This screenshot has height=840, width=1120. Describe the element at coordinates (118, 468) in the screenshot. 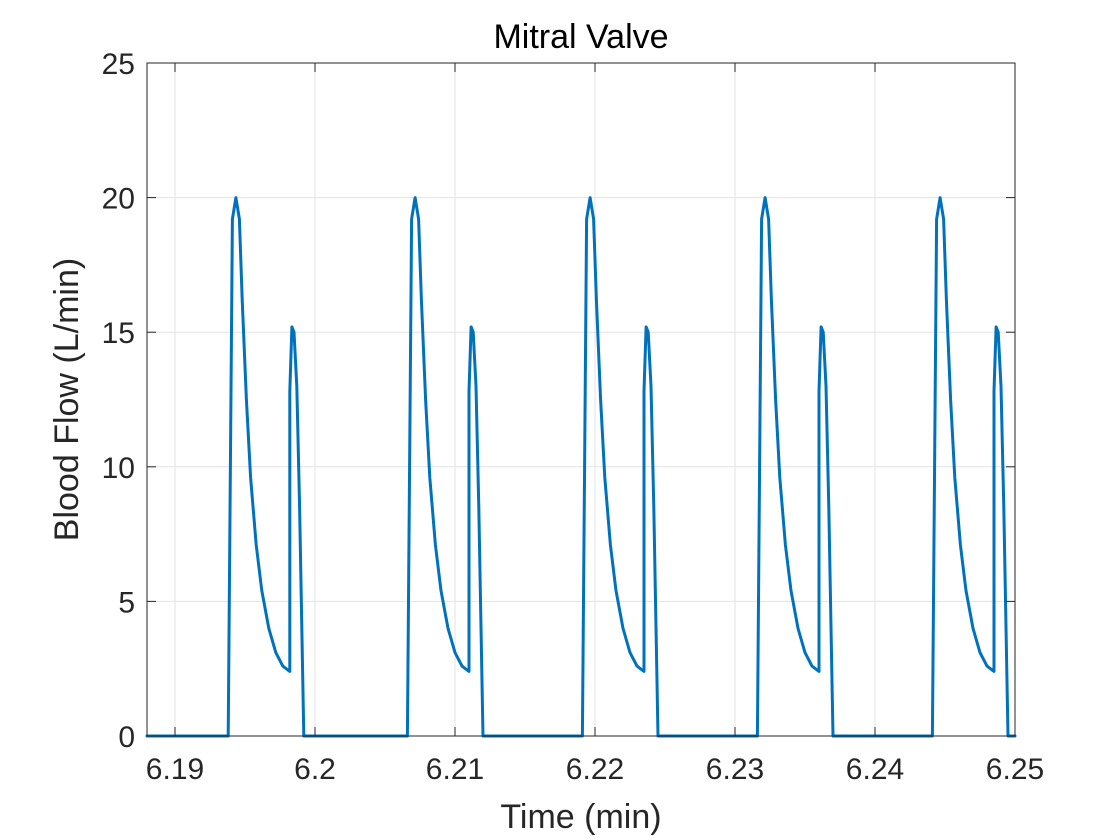

I see `y-tick-label: 10` at that location.